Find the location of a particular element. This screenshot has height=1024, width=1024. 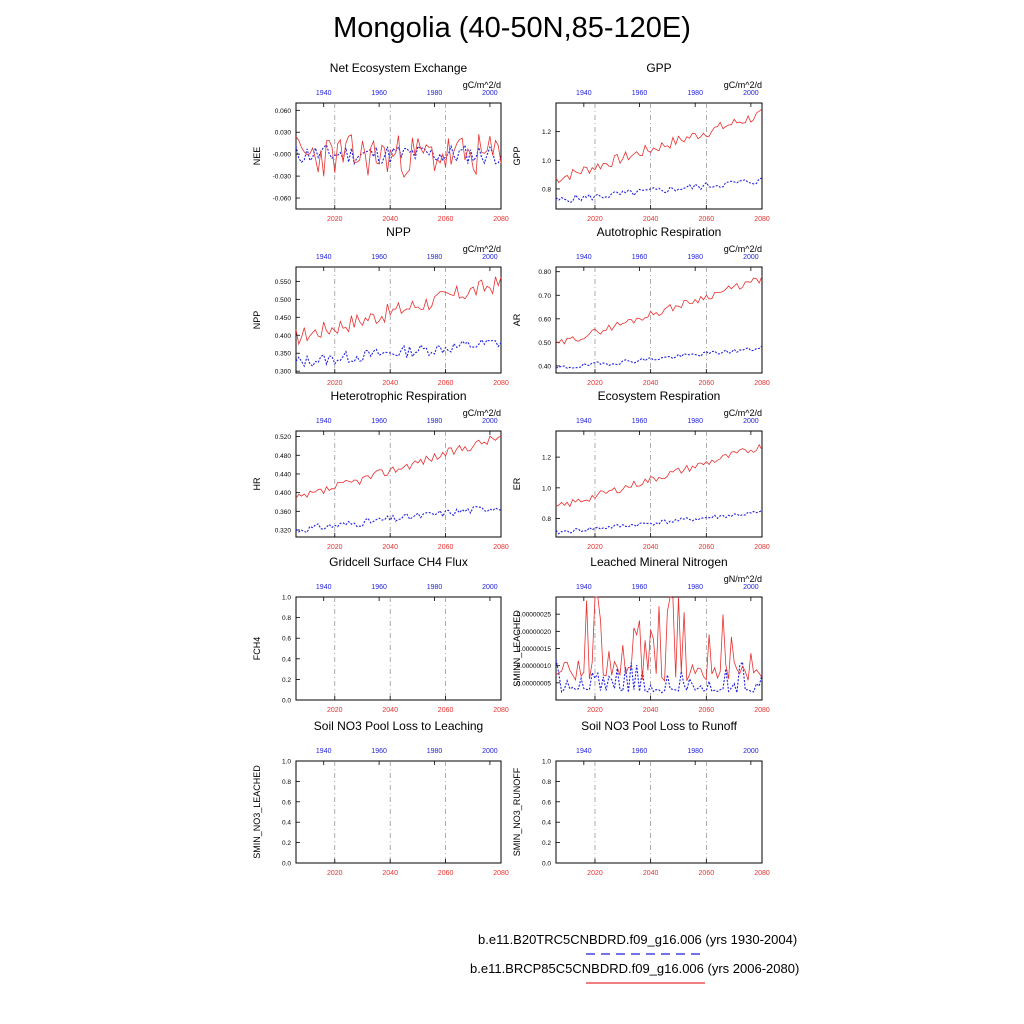

y-tick-label-fch4-1: 0.2 is located at coordinates (286, 680).